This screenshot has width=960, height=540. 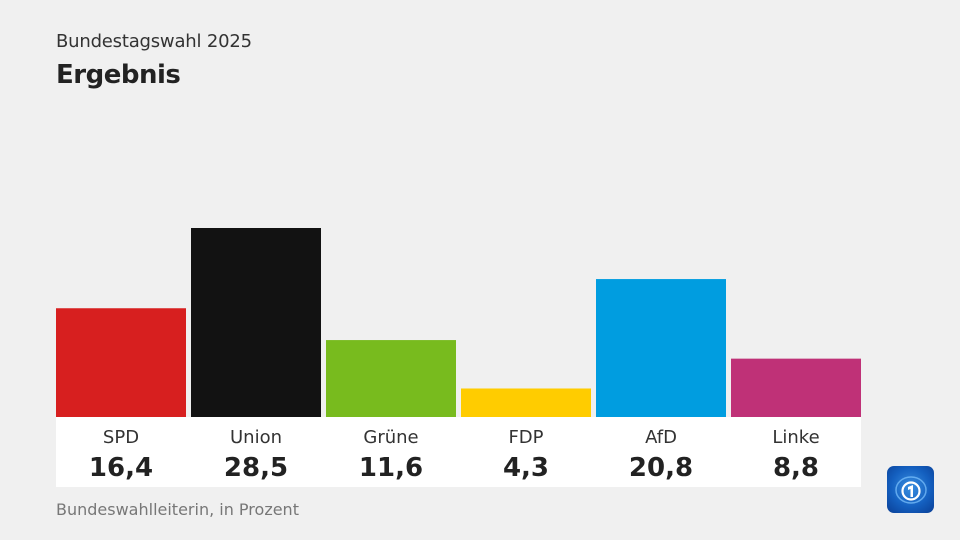 What do you see at coordinates (661, 437) in the screenshot?
I see `category-label: AfD` at bounding box center [661, 437].